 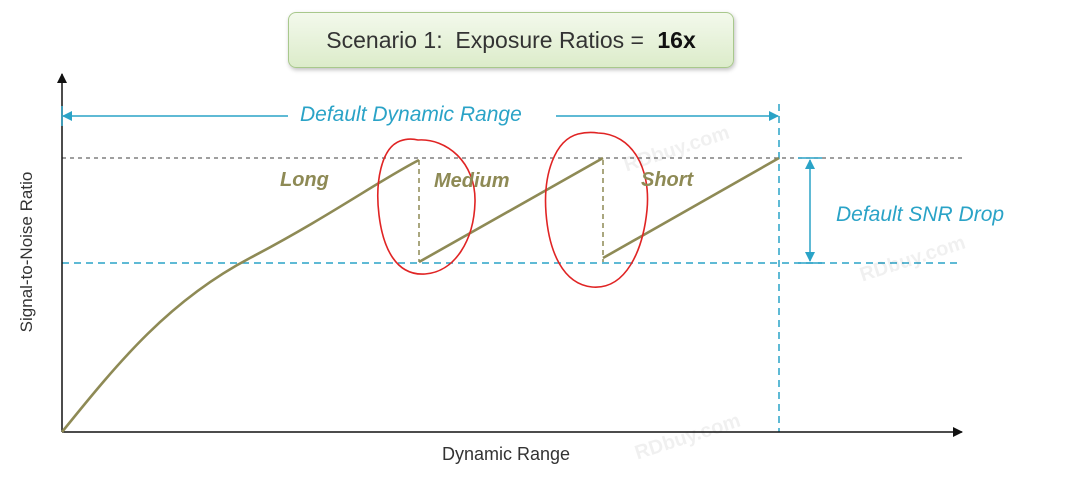 I want to click on scenario-title-text: Scenario 1: Exposure Ratios =, so click(x=488, y=39).